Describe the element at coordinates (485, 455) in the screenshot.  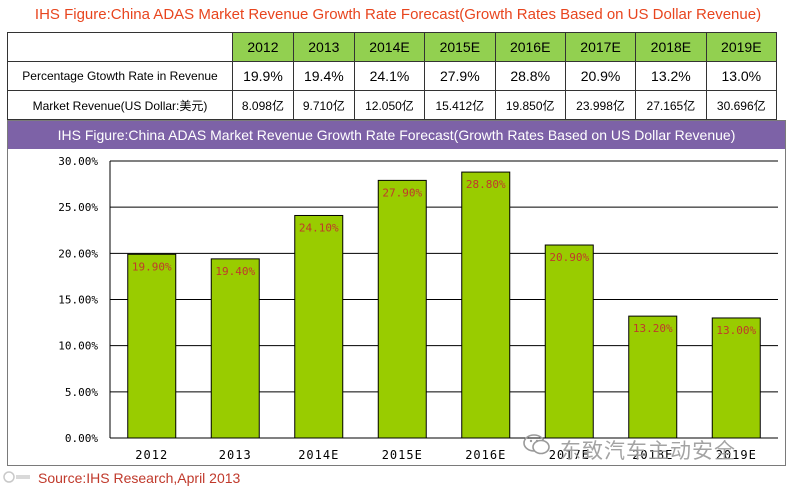
I see `x-tick-label: 2016E` at that location.